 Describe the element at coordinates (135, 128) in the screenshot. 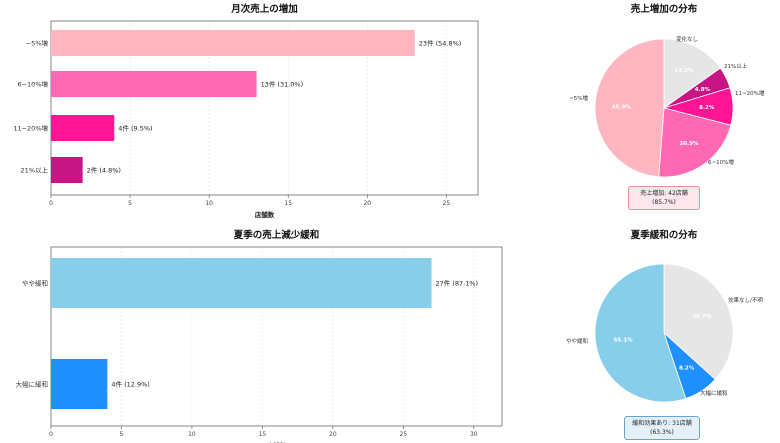

I see `bar-chart-1-value-label-2: 4件 (9.5%)` at that location.